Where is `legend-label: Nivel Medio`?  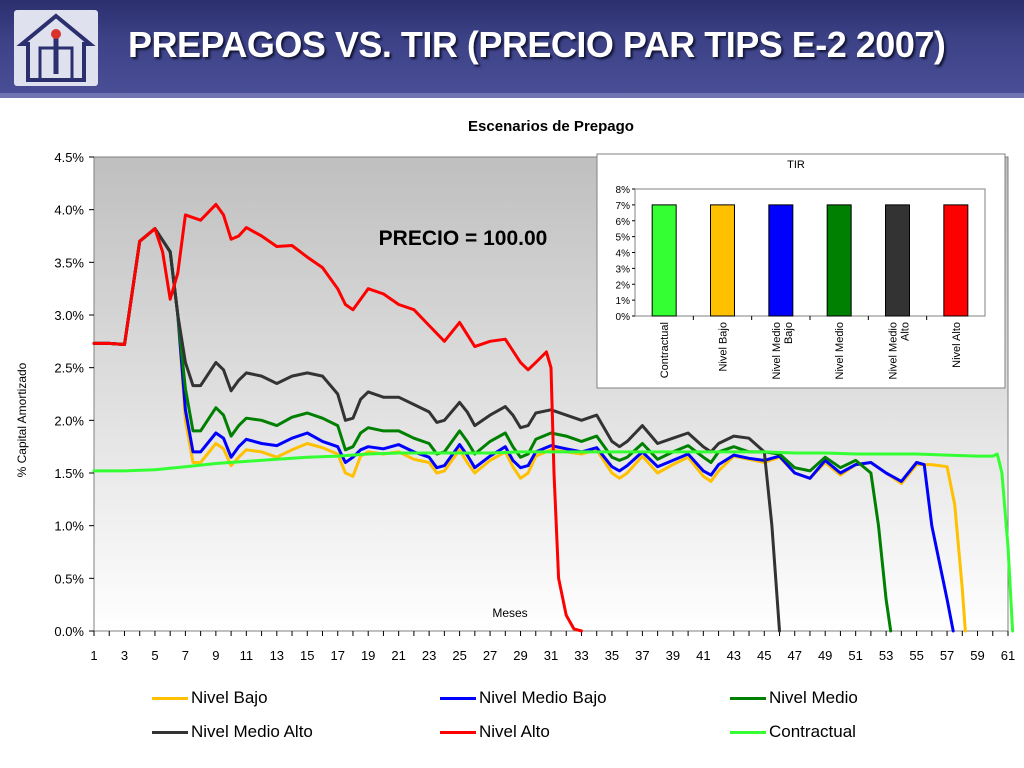 legend-label: Nivel Medio is located at coordinates (813, 697).